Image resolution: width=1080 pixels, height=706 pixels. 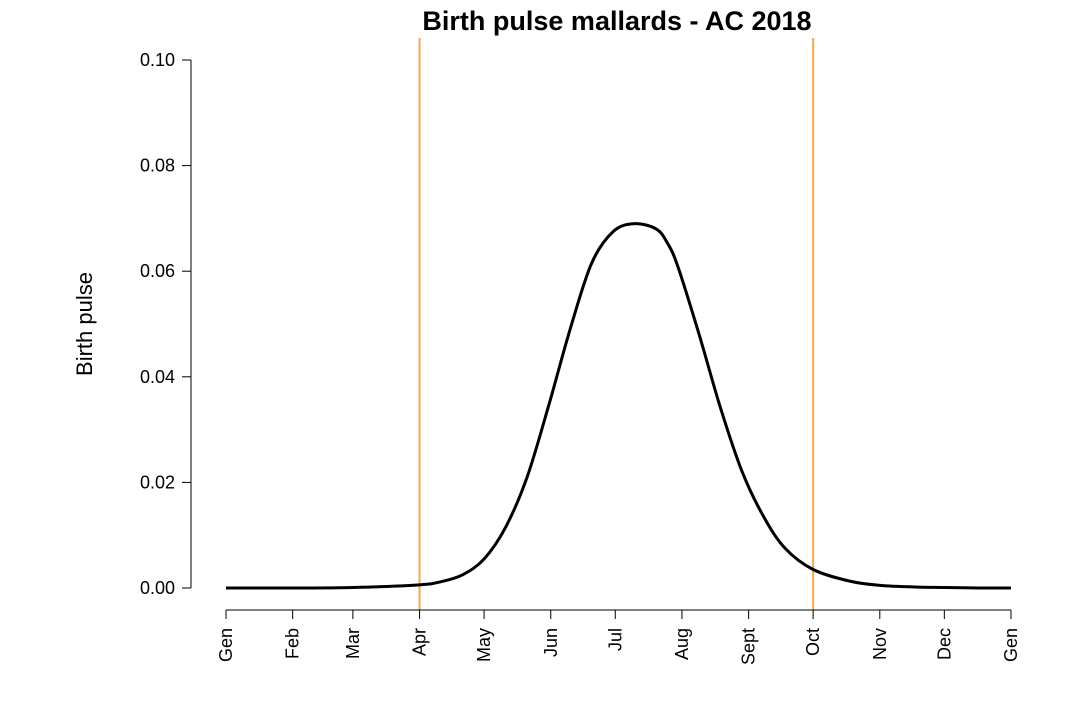 I want to click on y-tick-label: 0.06, so click(x=157, y=271).